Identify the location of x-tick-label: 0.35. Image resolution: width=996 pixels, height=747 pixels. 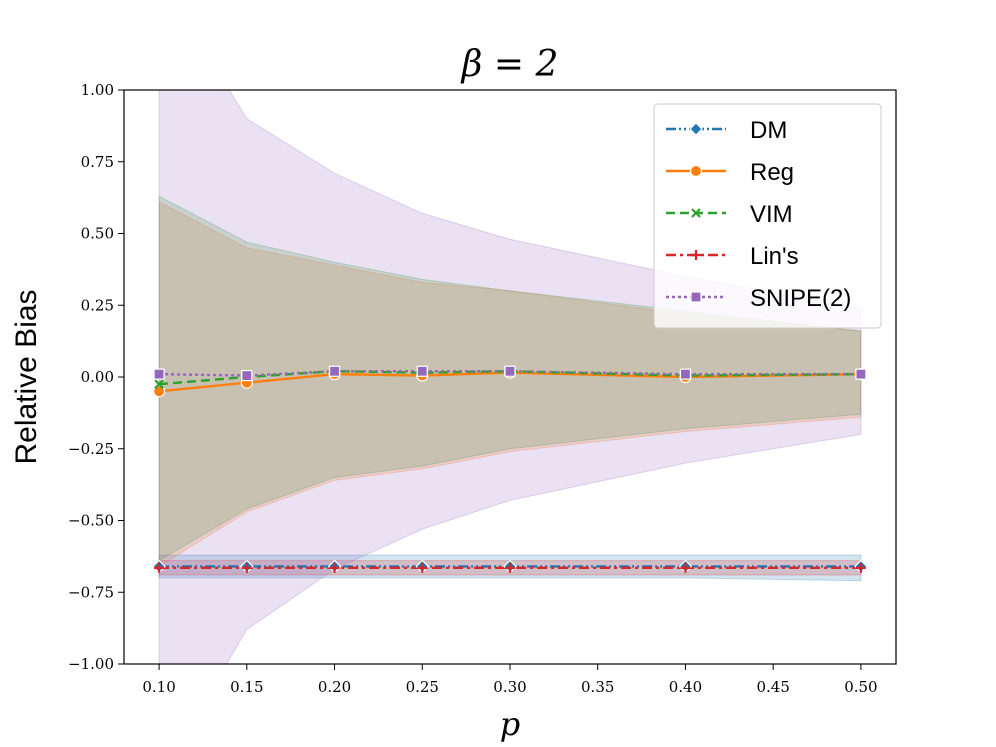
(597, 687).